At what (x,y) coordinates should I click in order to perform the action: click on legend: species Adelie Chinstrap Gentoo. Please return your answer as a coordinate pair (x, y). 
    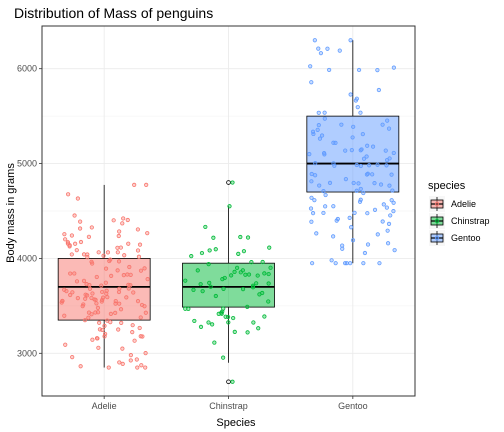
    Looking at the image, I should click on (459, 213).